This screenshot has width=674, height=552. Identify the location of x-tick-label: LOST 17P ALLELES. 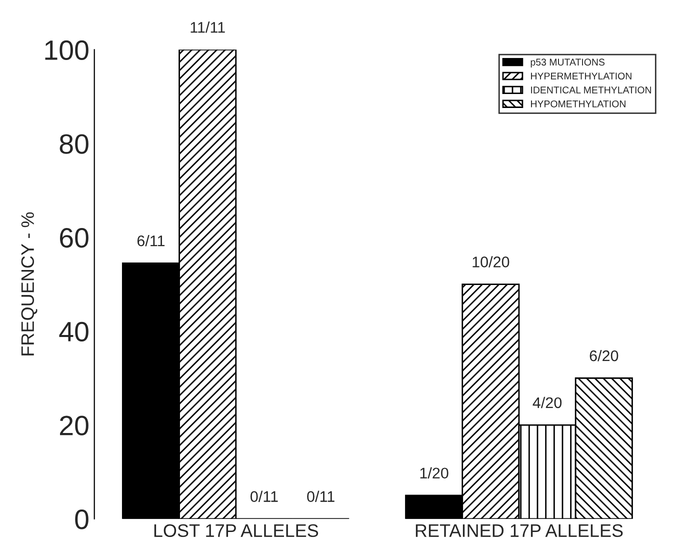
(236, 531).